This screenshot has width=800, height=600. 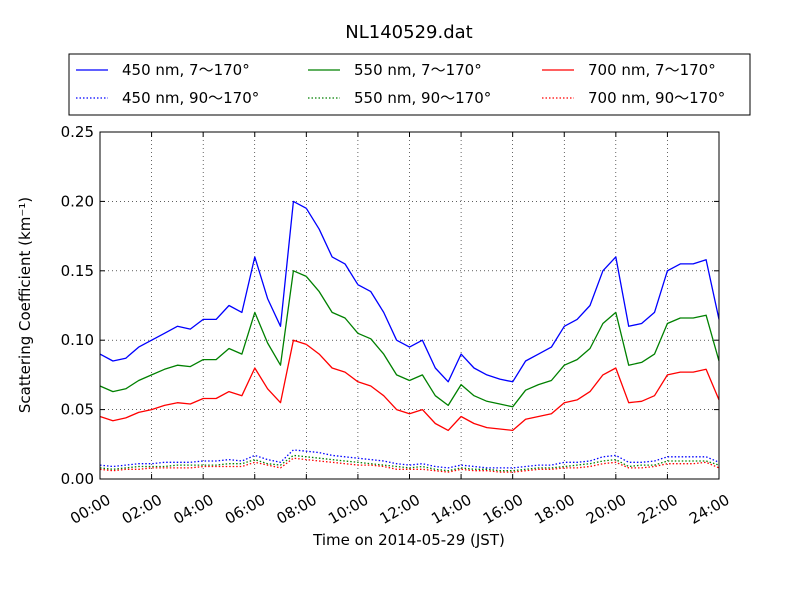 I want to click on y-tick-labels: 0.00 0.05 0.10 0.15 0.20 0.25, so click(x=77, y=305).